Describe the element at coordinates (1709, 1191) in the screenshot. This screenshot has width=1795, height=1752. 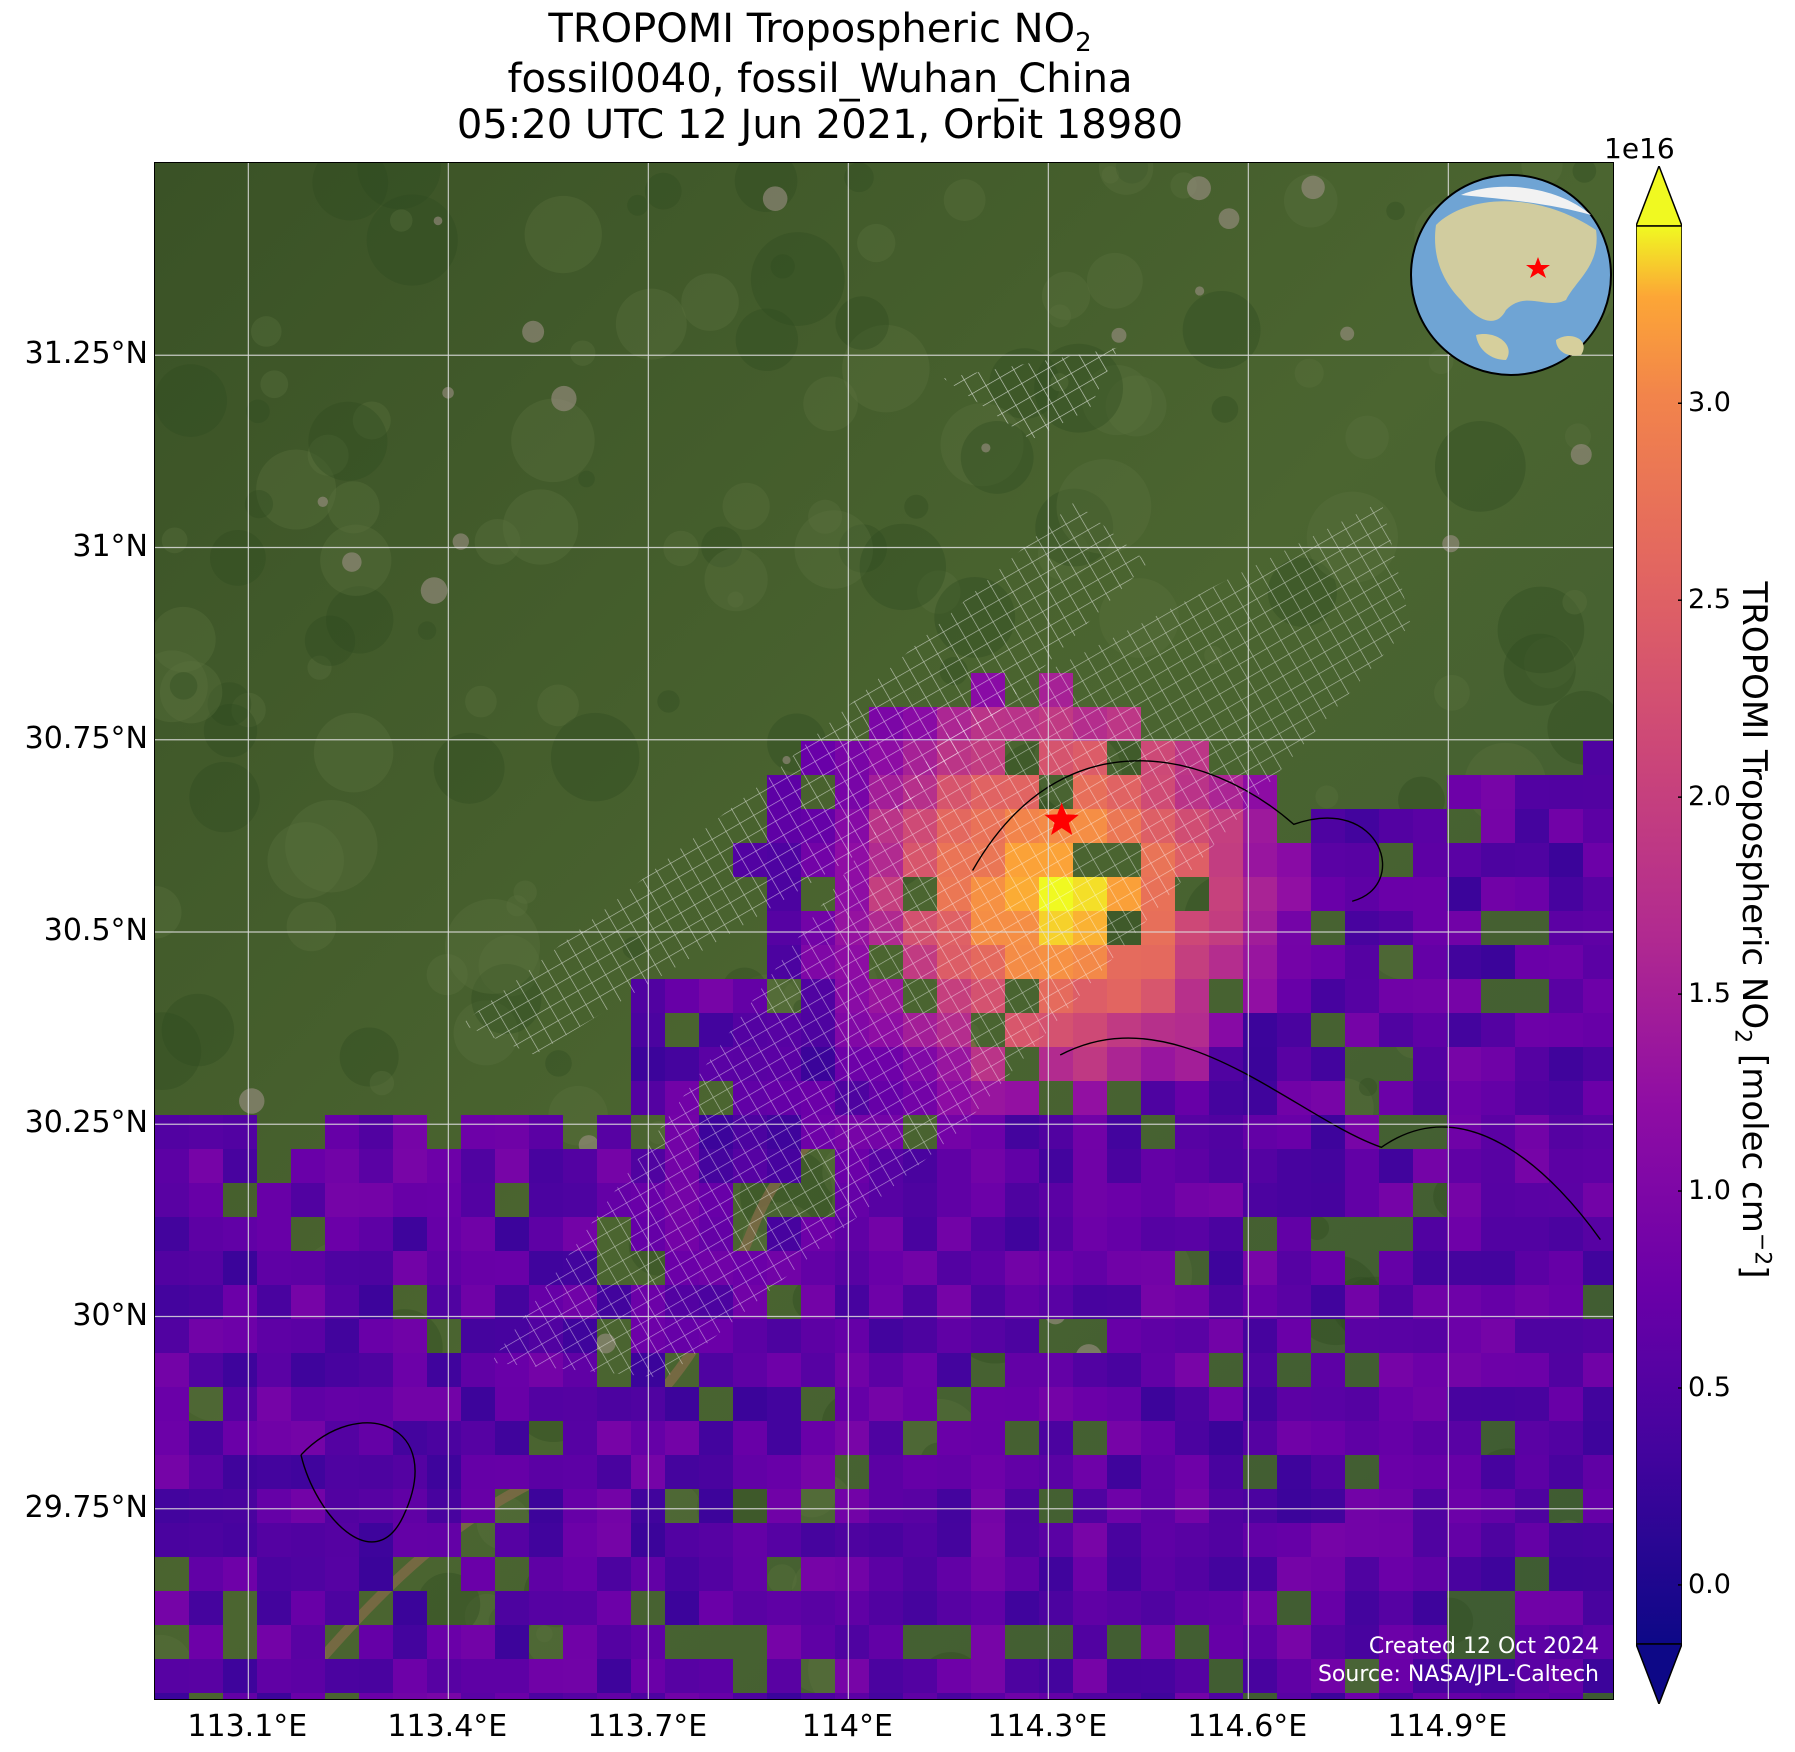
I see `colorbar-tick-label: 1.0` at that location.